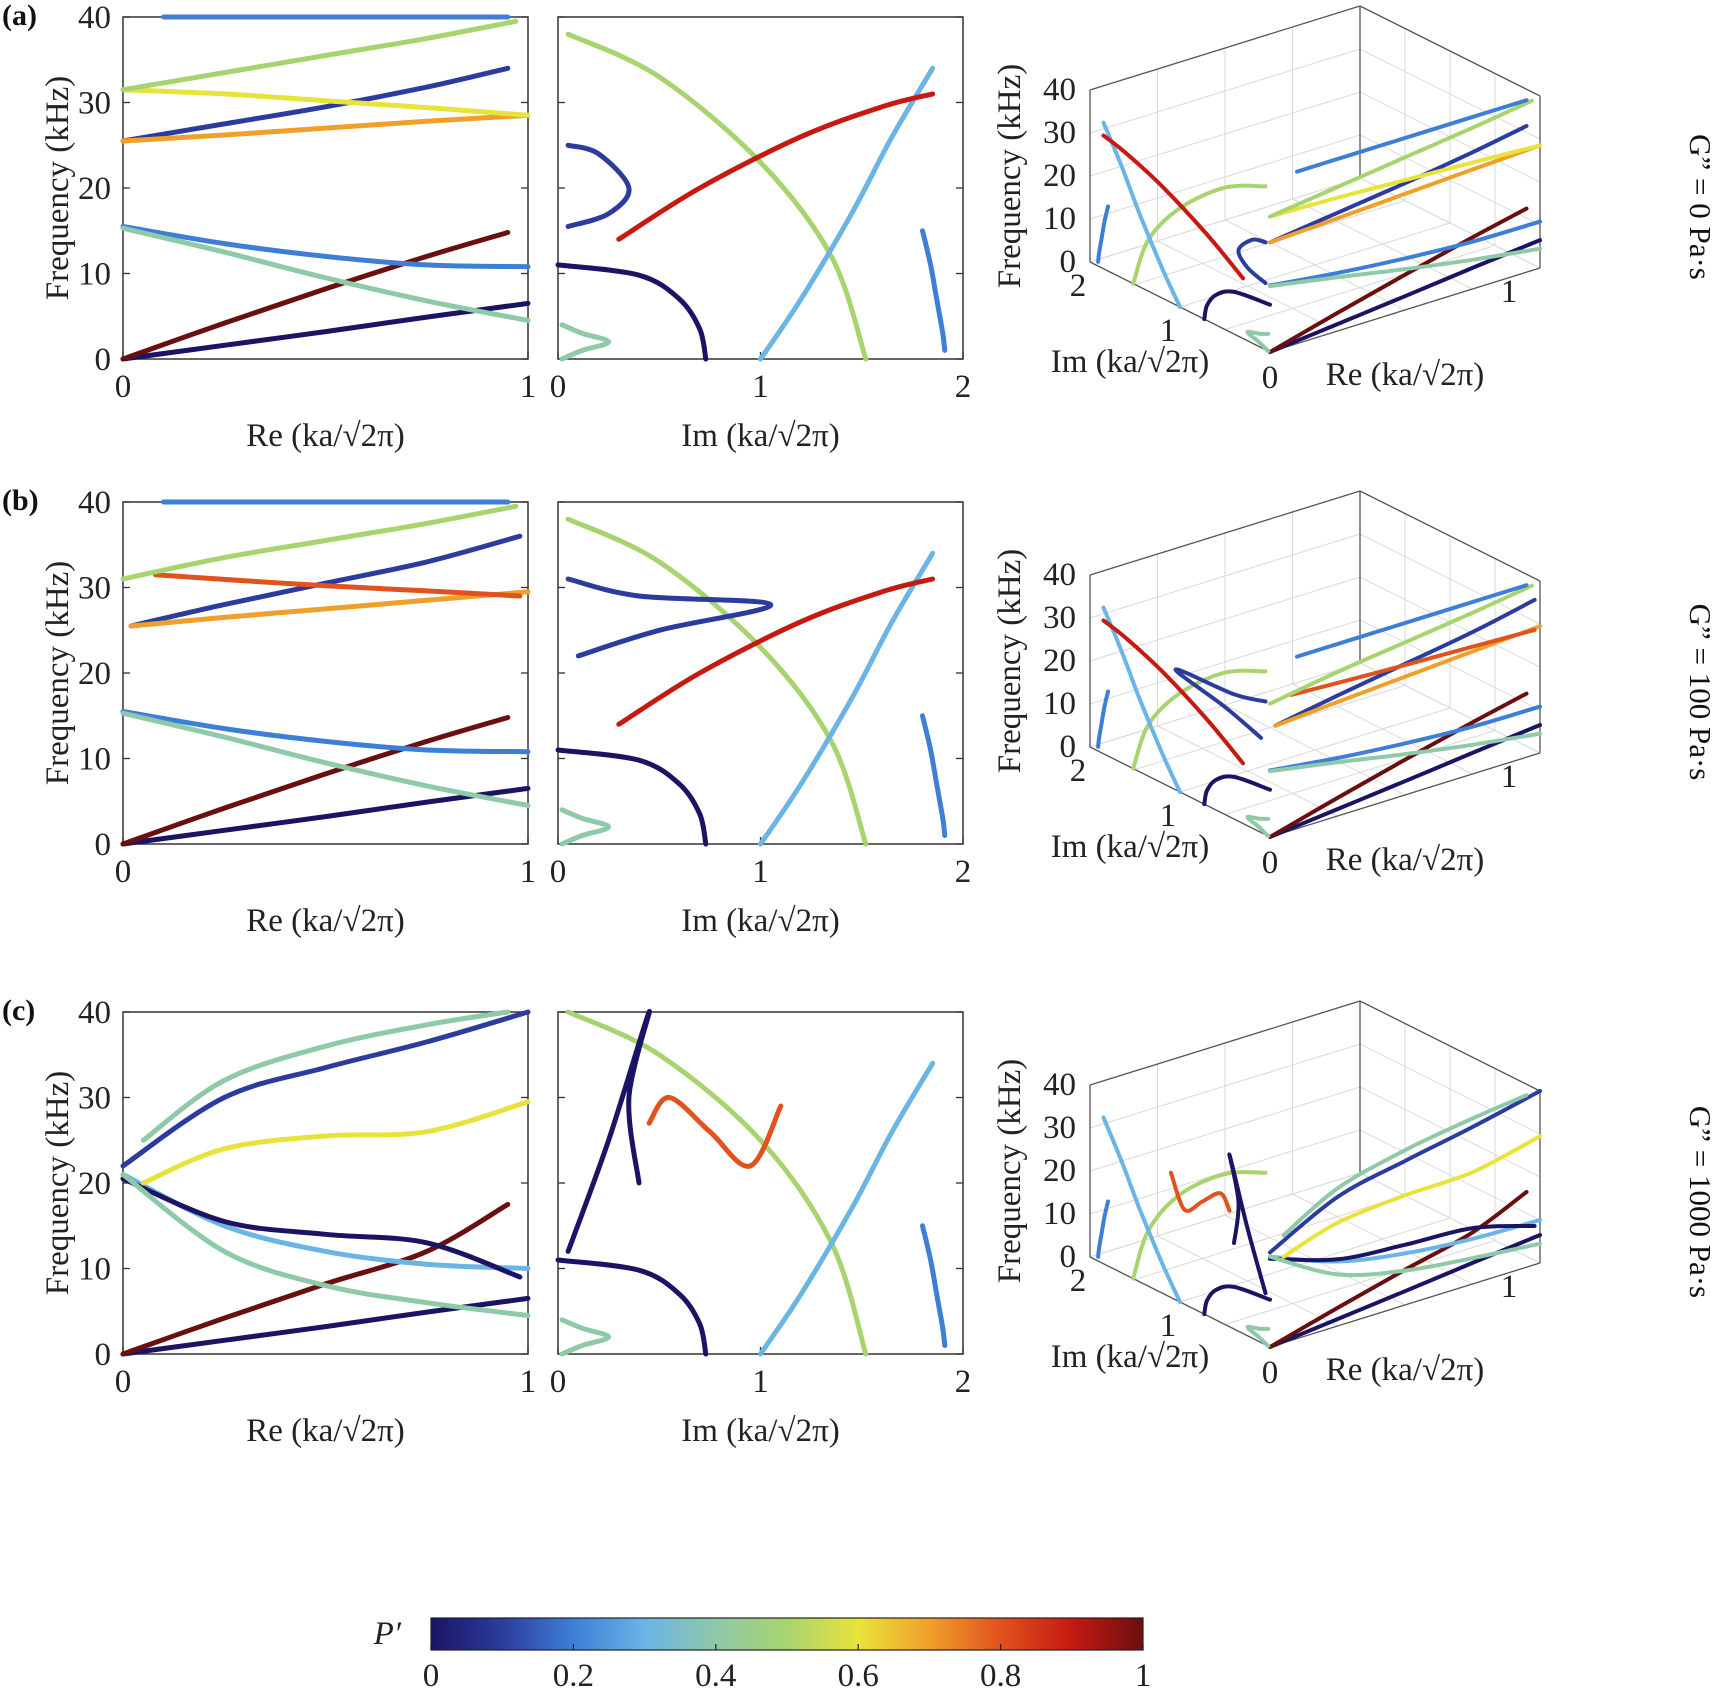 This screenshot has width=1720, height=1692. What do you see at coordinates (762, 1654) in the screenshot?
I see `colorbar: P′ 0 0.2 0.4 0.6 0.8 1` at bounding box center [762, 1654].